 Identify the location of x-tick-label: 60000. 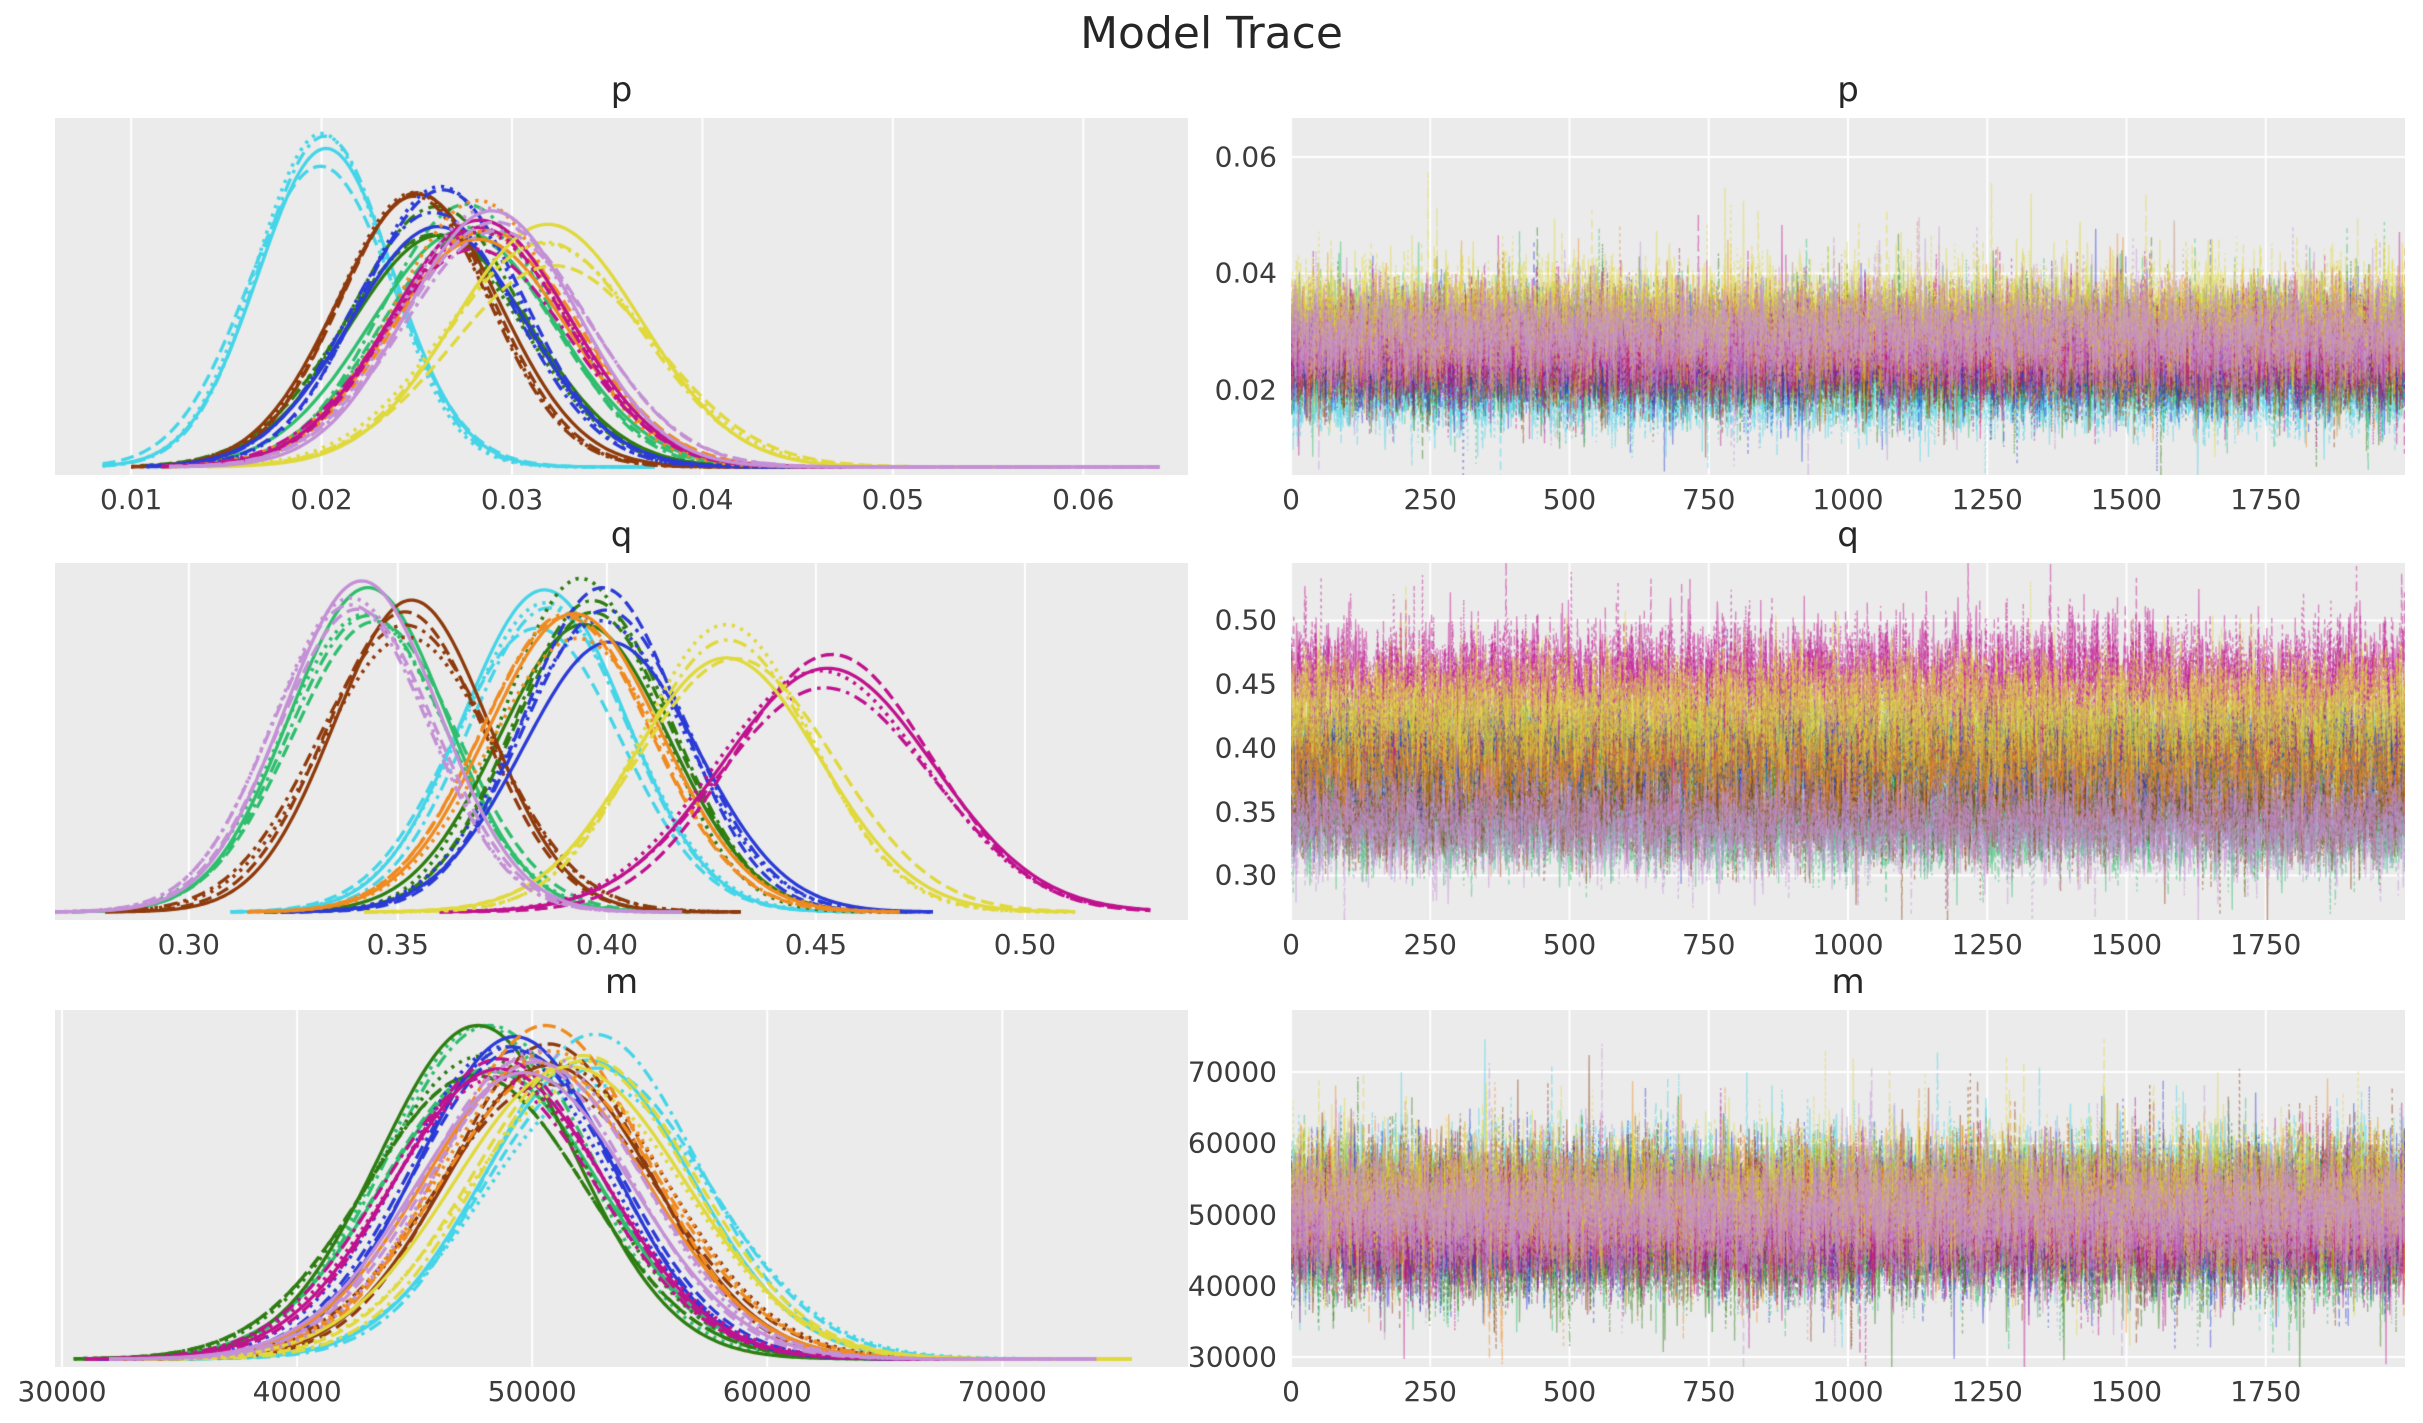
(767, 1391).